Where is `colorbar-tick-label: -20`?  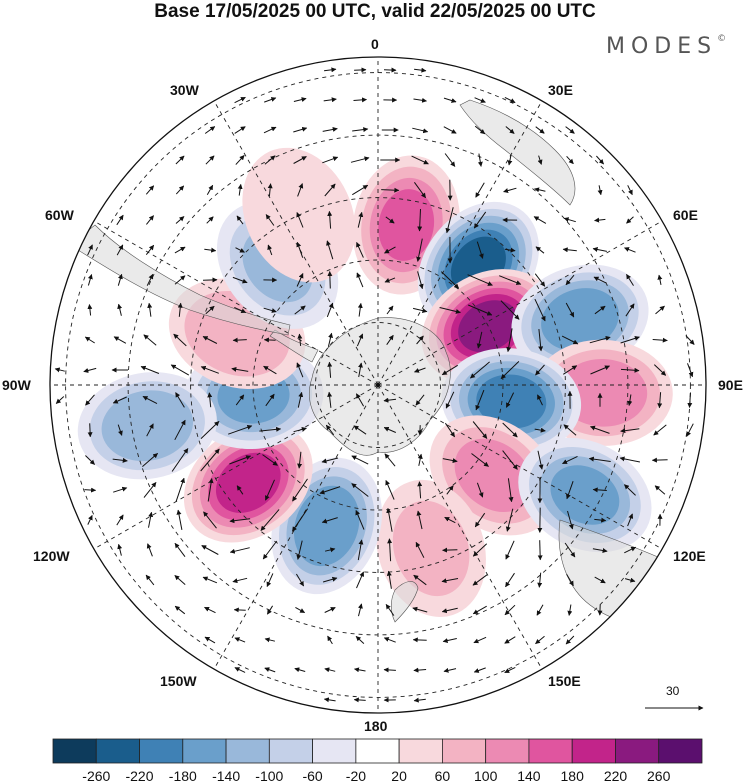 colorbar-tick-label: -20 is located at coordinates (356, 775).